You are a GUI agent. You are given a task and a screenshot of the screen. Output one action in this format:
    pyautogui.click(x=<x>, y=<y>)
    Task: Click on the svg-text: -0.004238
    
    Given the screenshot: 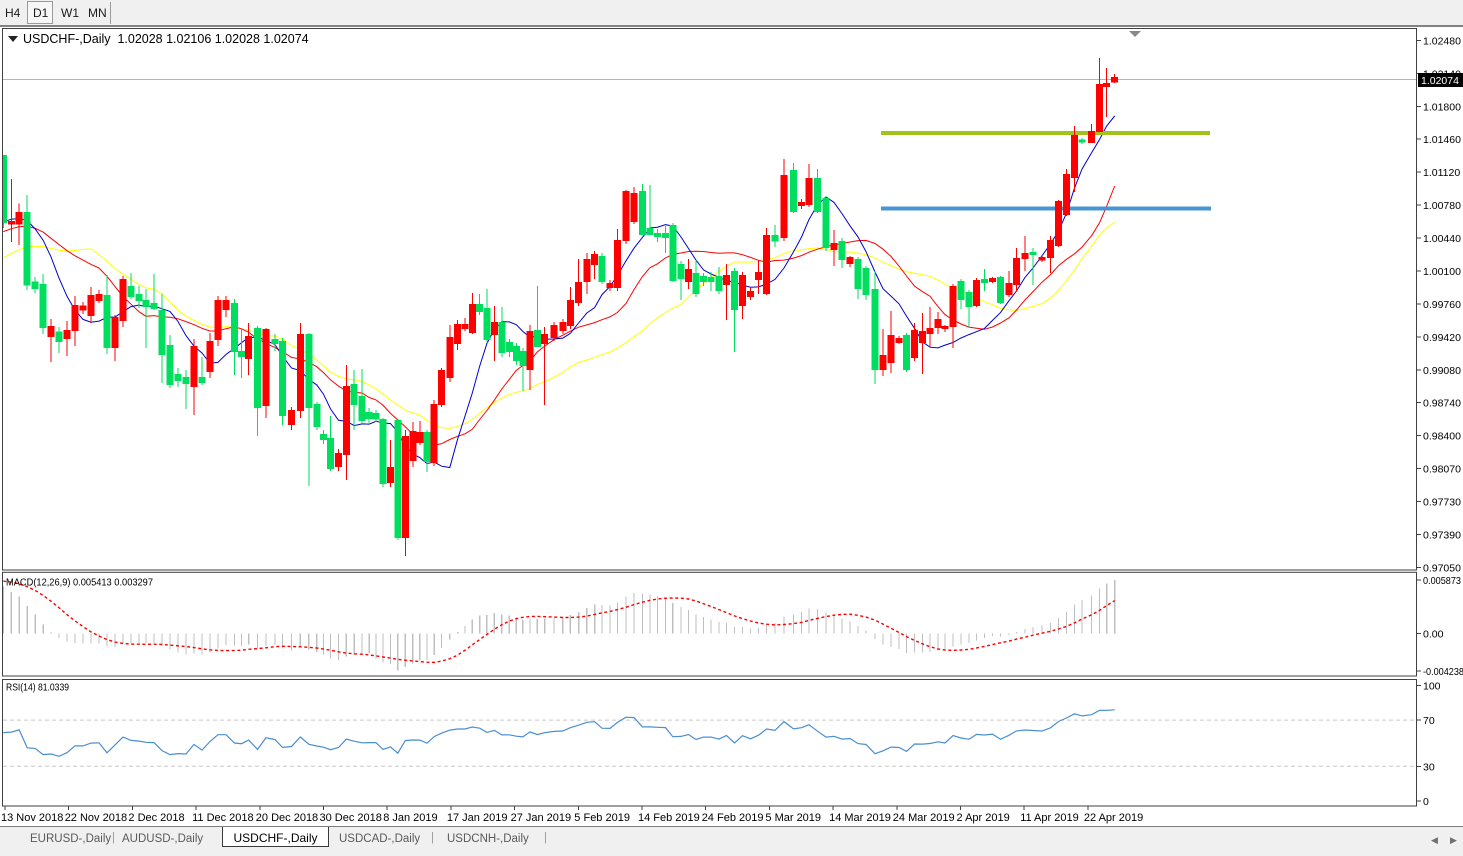 What is the action you would take?
    pyautogui.click(x=1443, y=672)
    